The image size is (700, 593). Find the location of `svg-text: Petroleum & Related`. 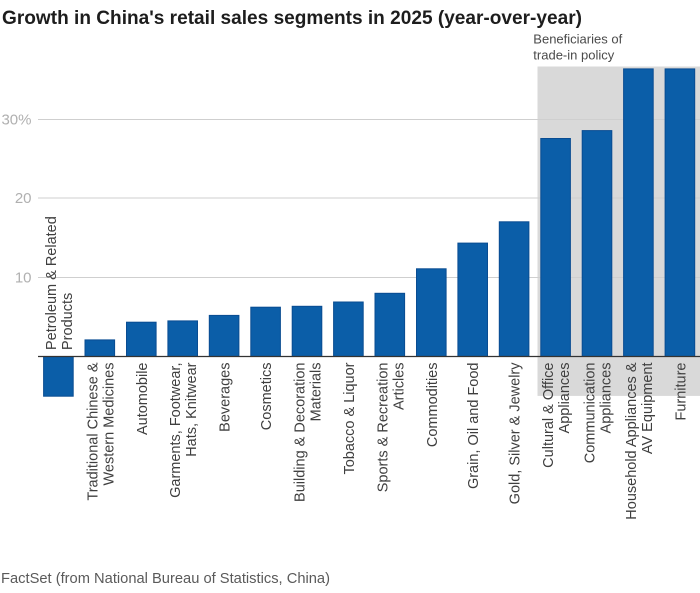

svg-text: Petroleum & Related is located at coordinates (52, 283).